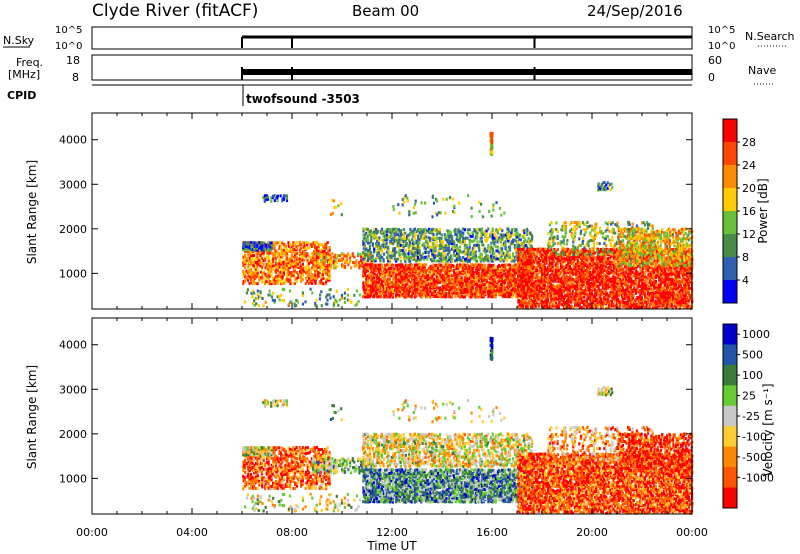  I want to click on power-cell-1993, so click(465, 297).